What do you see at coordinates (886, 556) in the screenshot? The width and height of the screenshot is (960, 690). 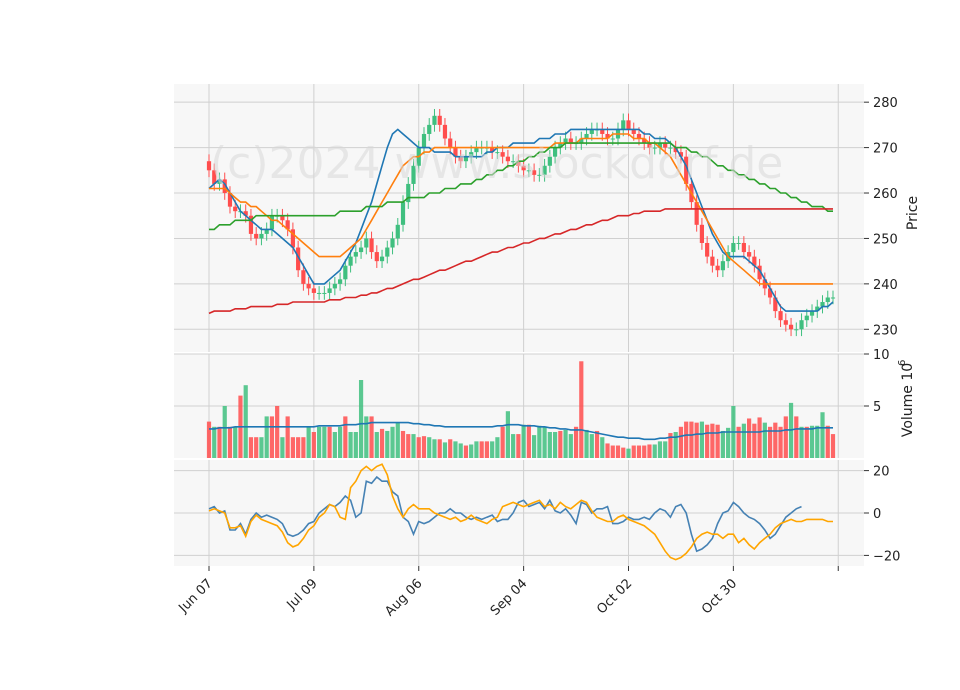 I see `y-tick-label: −20` at bounding box center [886, 556].